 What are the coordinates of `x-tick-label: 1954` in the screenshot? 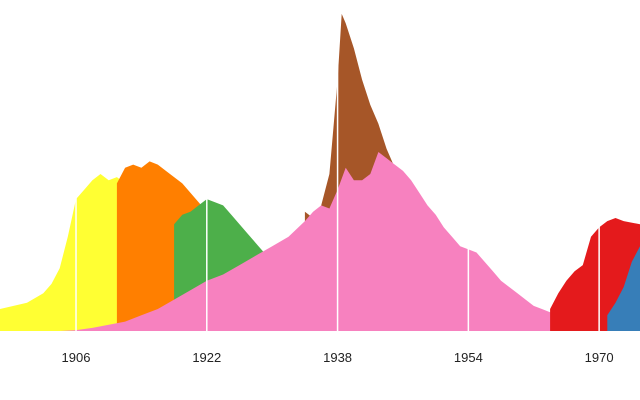 It's located at (468, 357).